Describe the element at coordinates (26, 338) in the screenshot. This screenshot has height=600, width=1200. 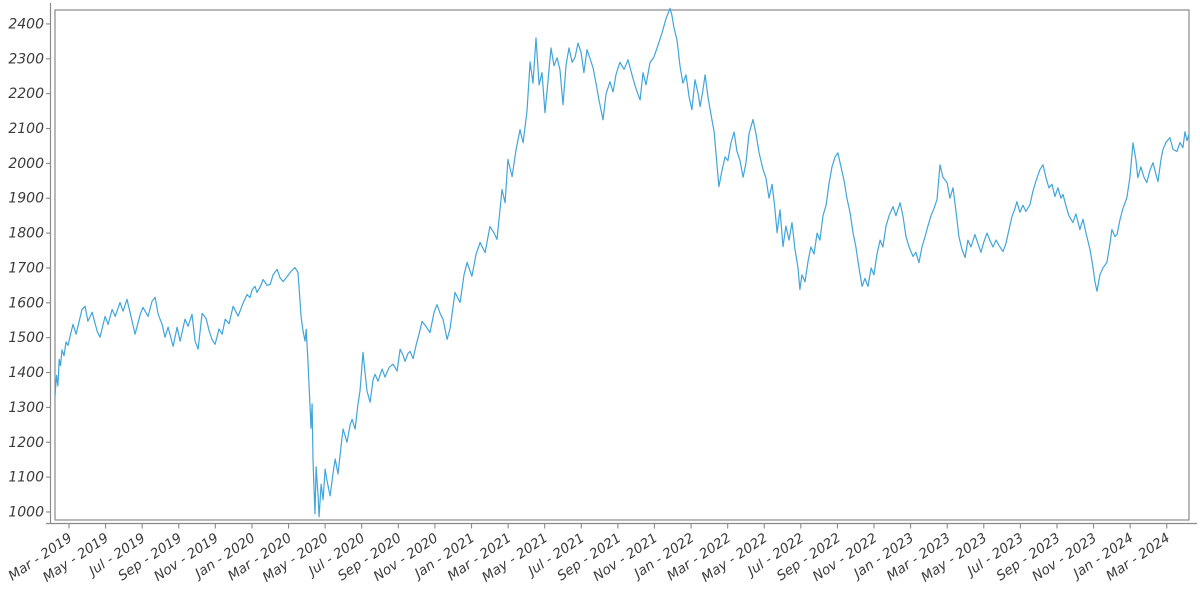
I see `y-tick-label: 1500` at that location.